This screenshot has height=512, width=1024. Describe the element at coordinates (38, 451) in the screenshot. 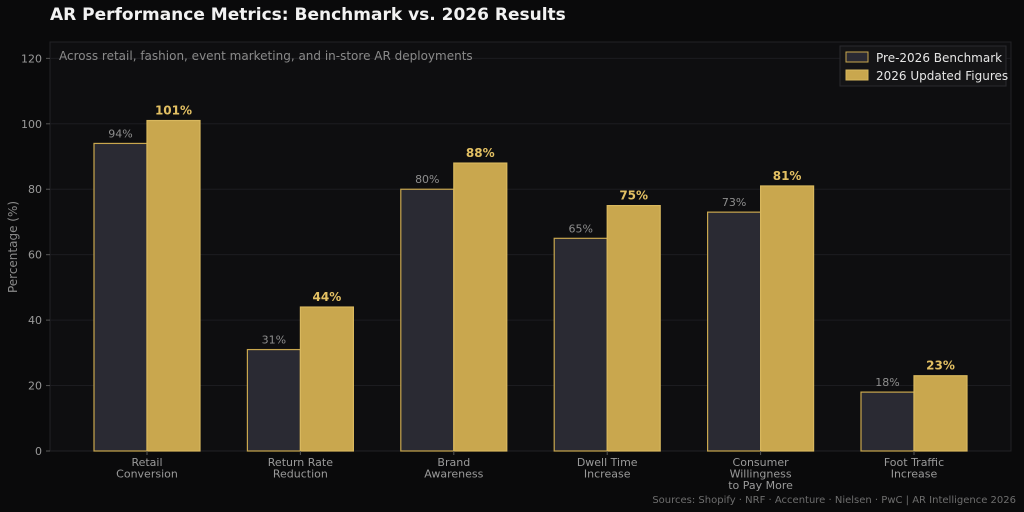

I see `y-tick-label: 0` at that location.